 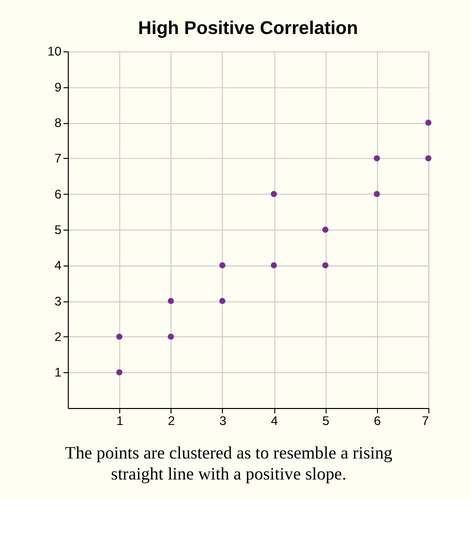 I want to click on x-tick-label: 5, so click(x=326, y=421).